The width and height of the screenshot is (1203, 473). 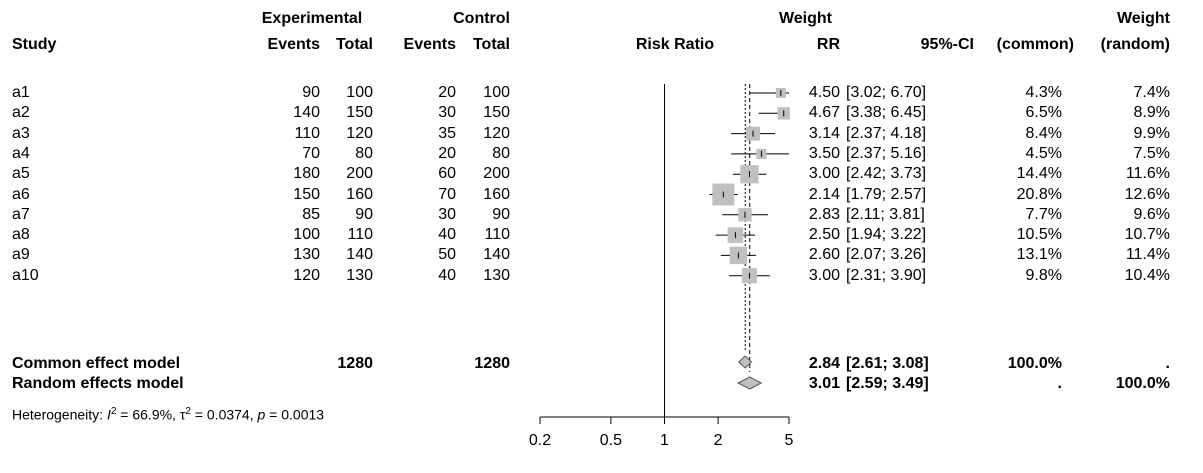 I want to click on weight-random: 10.7%, so click(x=1147, y=235).